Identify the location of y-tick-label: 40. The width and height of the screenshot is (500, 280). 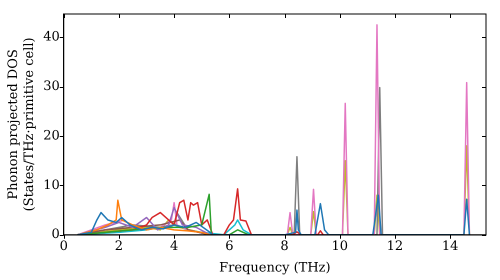
(51, 37).